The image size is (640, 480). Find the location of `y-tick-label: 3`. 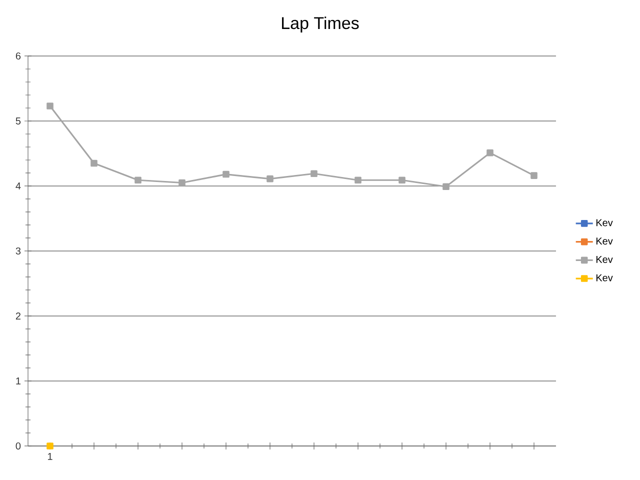

y-tick-label: 3 is located at coordinates (18, 251).